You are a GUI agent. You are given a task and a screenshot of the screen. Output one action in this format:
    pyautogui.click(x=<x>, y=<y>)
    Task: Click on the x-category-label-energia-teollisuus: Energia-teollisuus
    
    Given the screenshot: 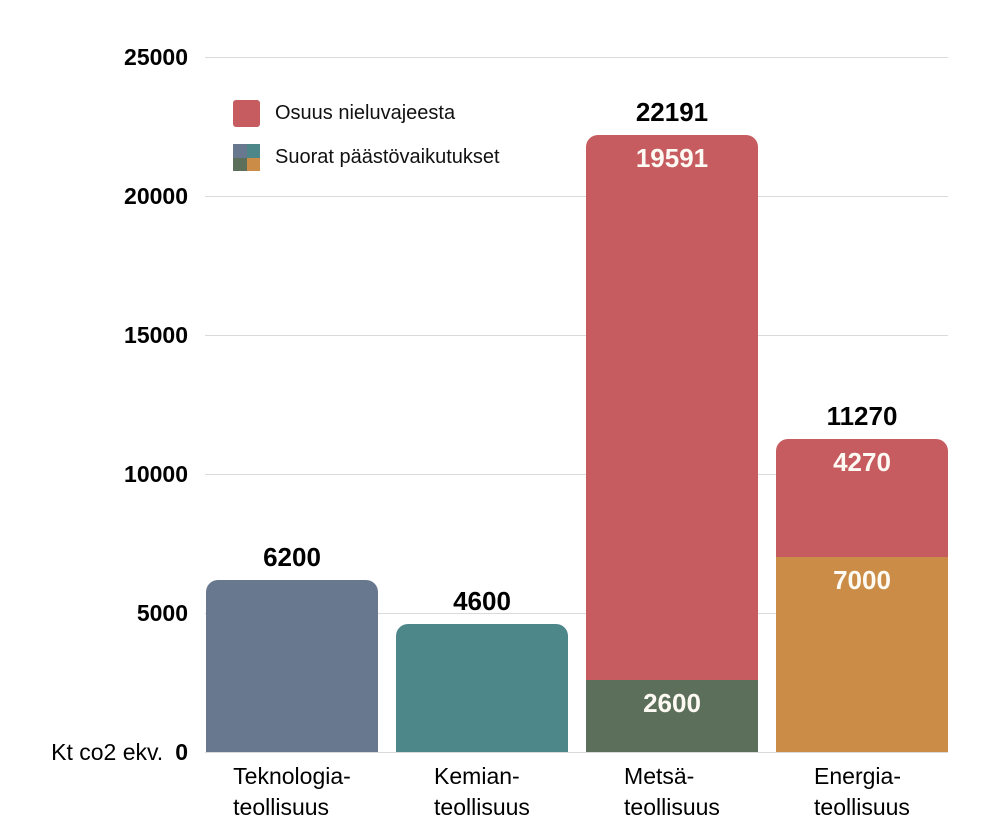 What is the action you would take?
    pyautogui.click(x=862, y=792)
    